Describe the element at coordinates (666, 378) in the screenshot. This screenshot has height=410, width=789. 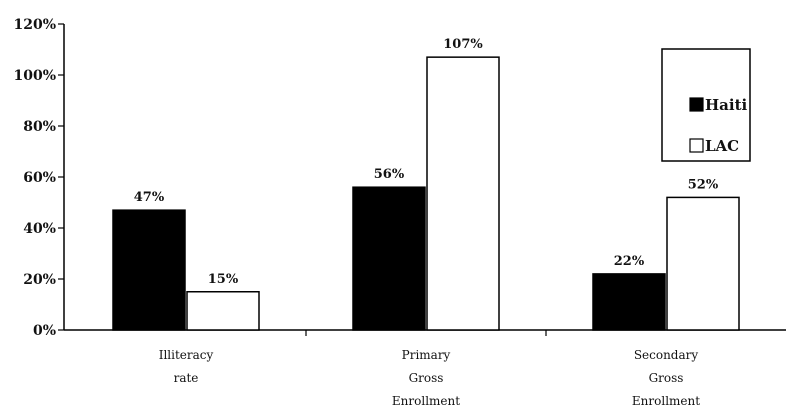
I see `category-label-3: Gross` at that location.